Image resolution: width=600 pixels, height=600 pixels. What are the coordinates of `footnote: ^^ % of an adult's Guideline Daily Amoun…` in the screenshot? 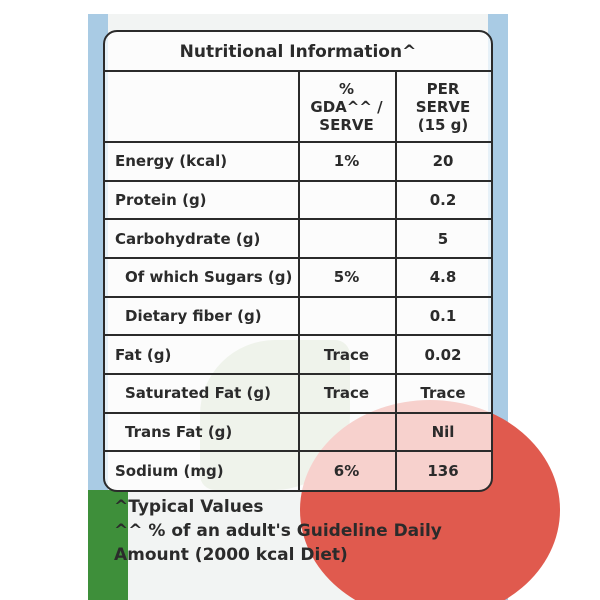 It's located at (278, 543).